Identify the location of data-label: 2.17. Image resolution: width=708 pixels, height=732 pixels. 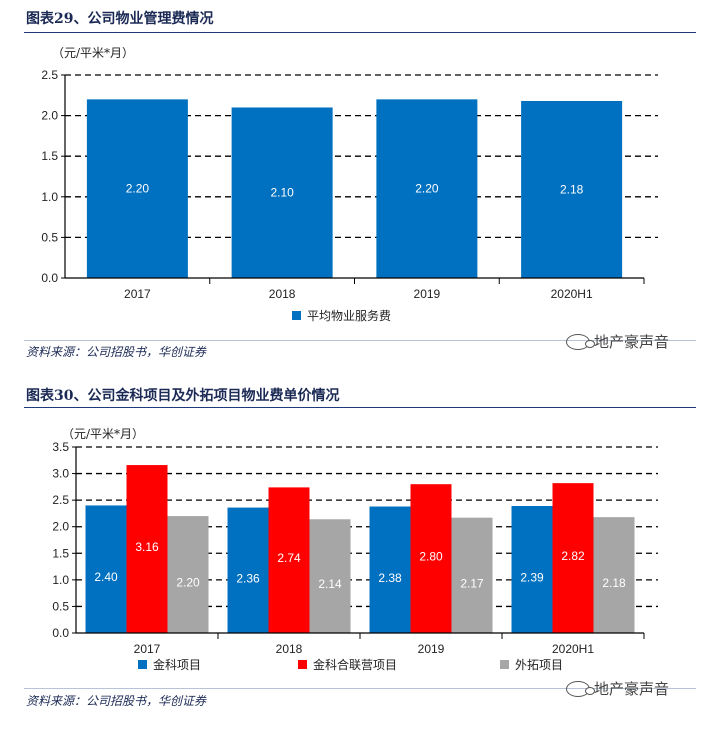
(472, 583).